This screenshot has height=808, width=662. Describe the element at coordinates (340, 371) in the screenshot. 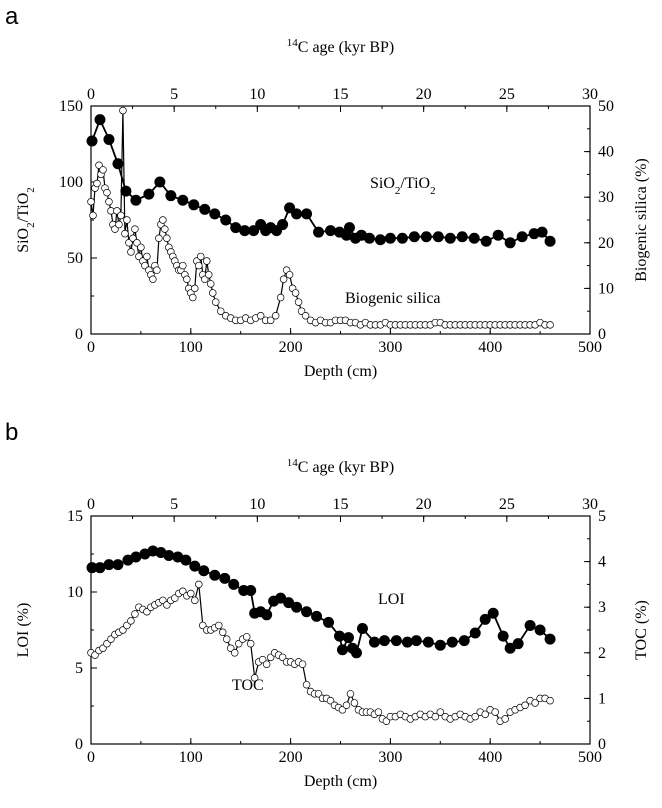

I see `x-axis-label: Depth (cm)` at that location.